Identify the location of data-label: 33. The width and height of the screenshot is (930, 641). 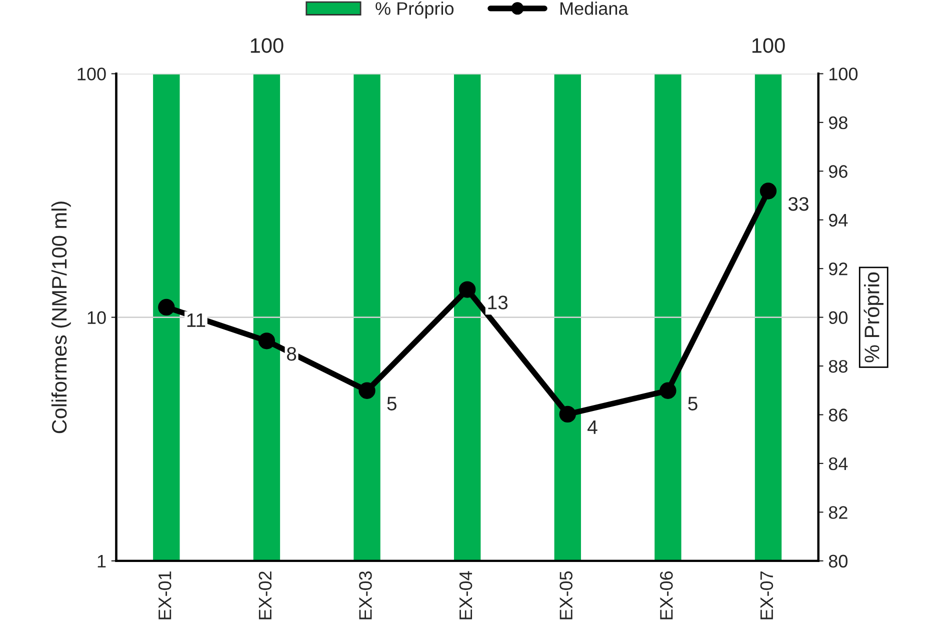
(798, 204).